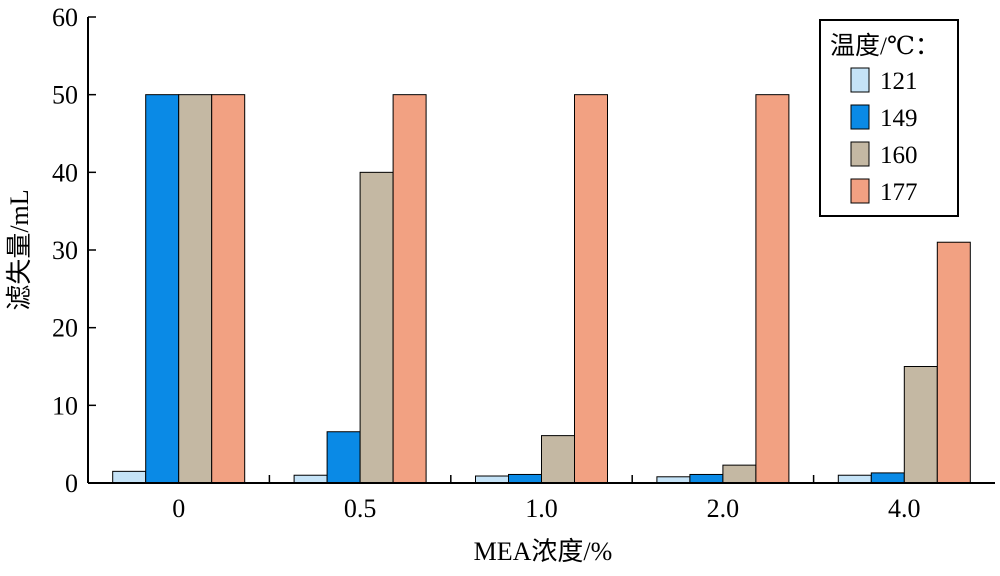 This screenshot has height=576, width=1000. I want to click on legend-items: 121 149 160 177, so click(884, 136).